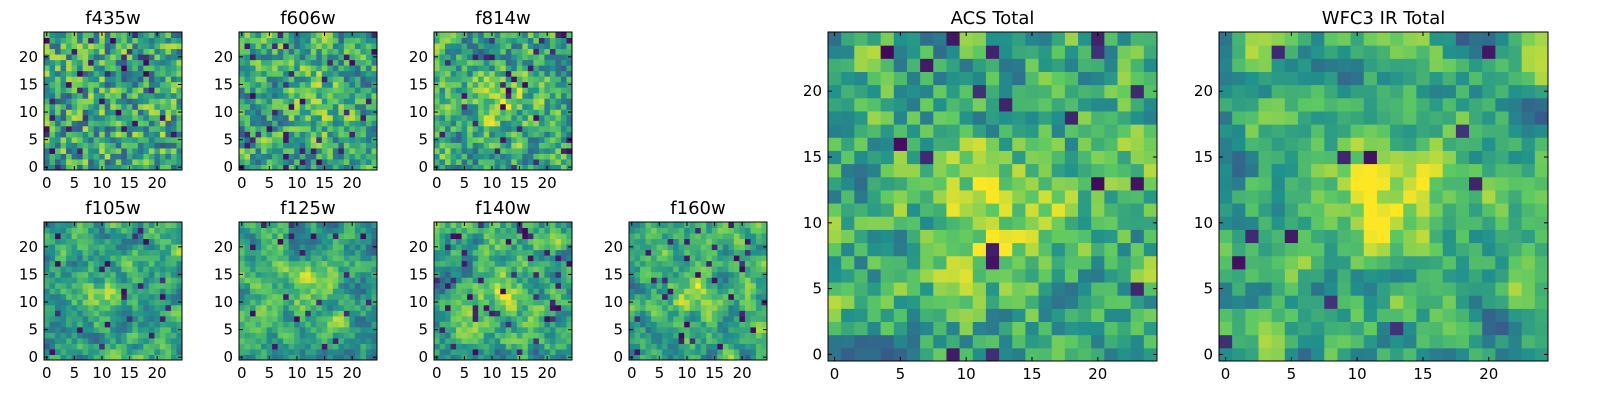 The width and height of the screenshot is (1600, 400). What do you see at coordinates (112, 208) in the screenshot?
I see `panel-title: f105w` at bounding box center [112, 208].